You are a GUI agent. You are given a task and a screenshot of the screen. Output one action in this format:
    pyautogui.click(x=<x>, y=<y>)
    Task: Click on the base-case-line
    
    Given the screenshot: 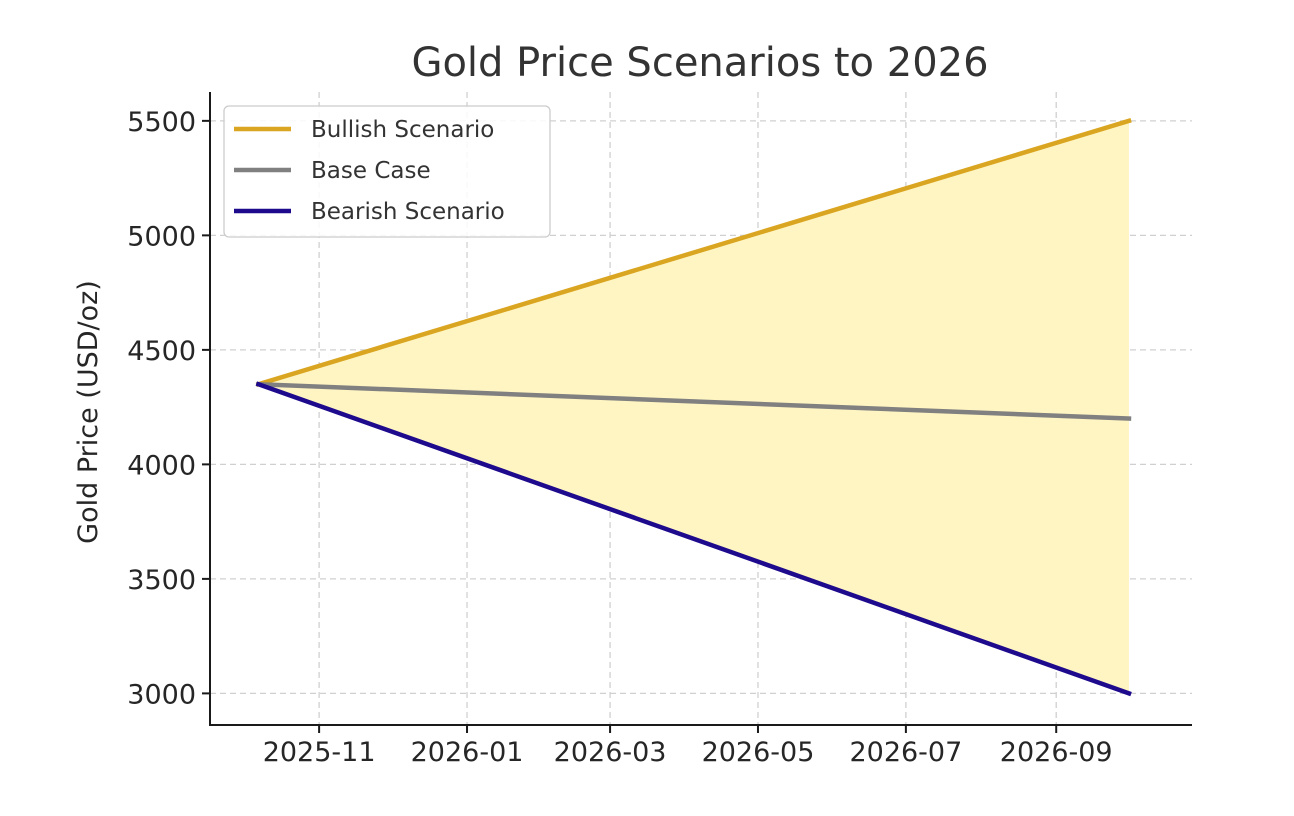 What is the action you would take?
    pyautogui.click(x=694, y=401)
    